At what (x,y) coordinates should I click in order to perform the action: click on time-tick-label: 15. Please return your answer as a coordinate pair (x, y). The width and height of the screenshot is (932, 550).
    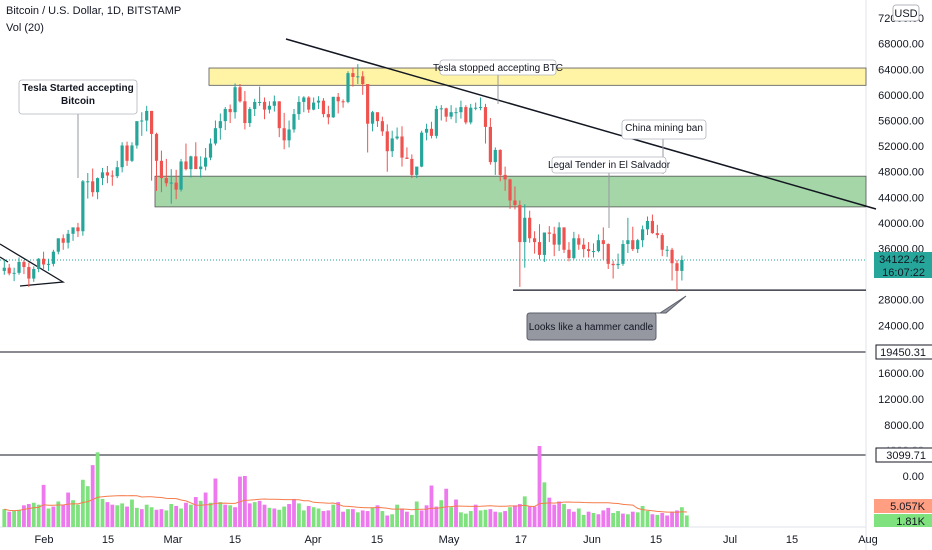
    Looking at the image, I should click on (377, 540).